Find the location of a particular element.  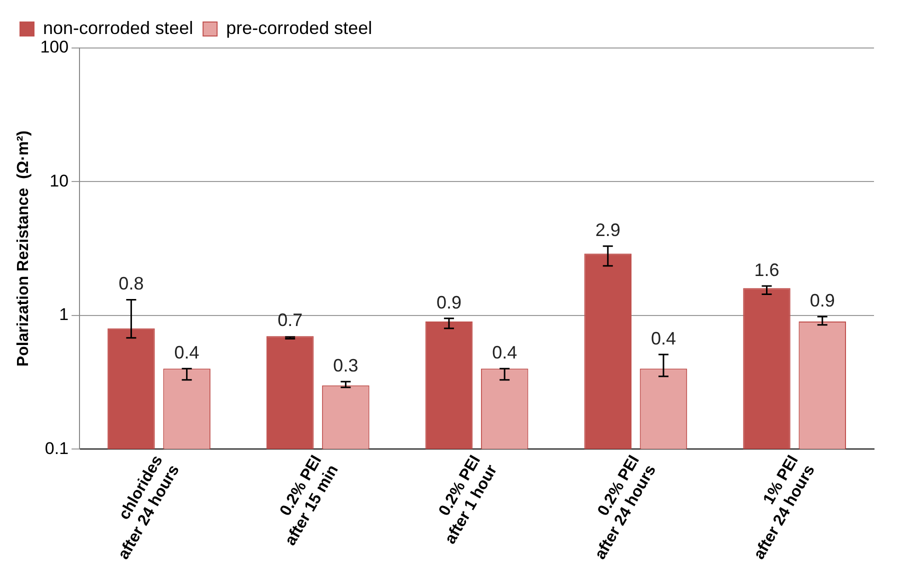

y-tick-label: 1 is located at coordinates (64, 314).